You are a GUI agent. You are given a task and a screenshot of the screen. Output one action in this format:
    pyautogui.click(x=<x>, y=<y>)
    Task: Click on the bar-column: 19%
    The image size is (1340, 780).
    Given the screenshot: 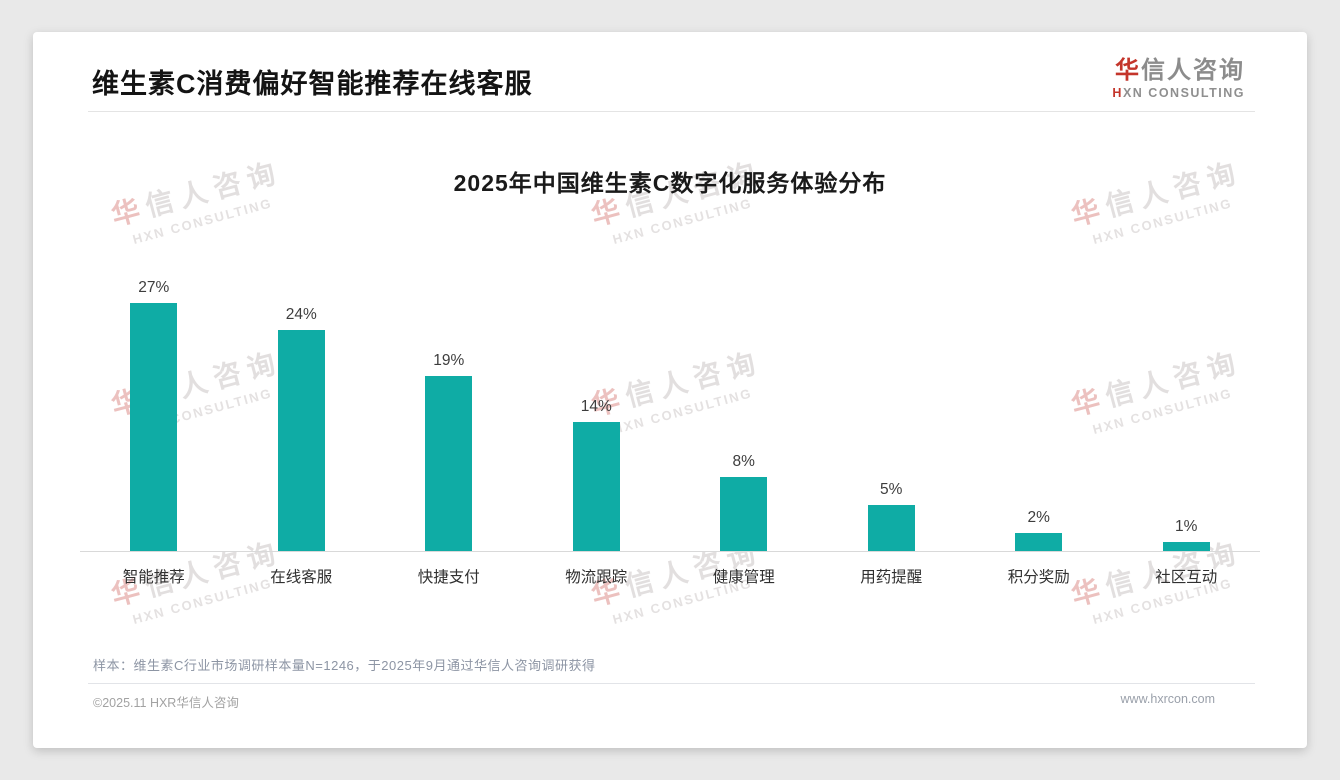 What is the action you would take?
    pyautogui.click(x=449, y=452)
    